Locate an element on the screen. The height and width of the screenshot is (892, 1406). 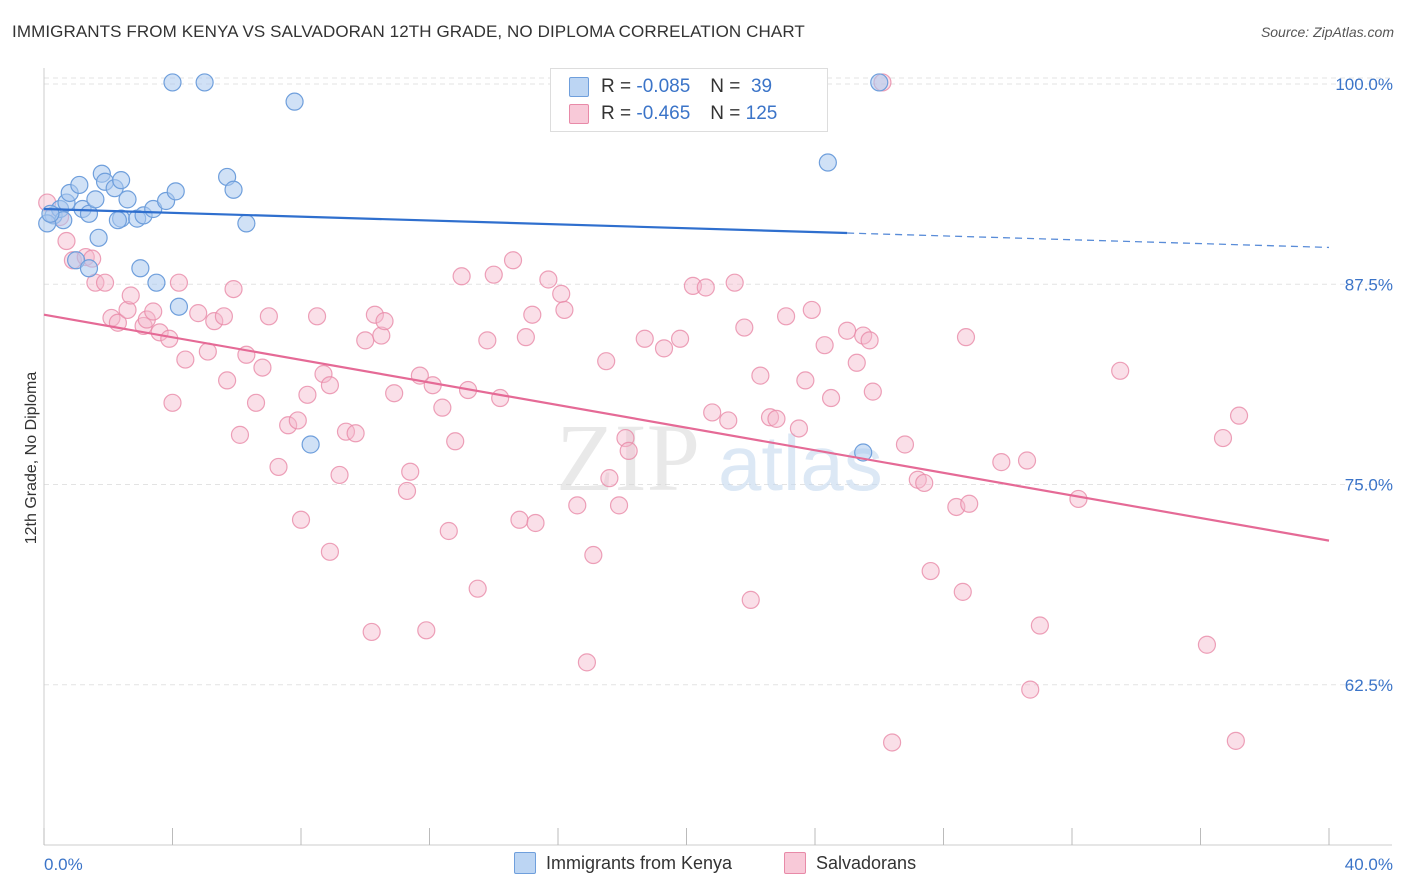
legend-row-salvadorans: R = -0.465 N = 125 is located at coordinates (673, 114).